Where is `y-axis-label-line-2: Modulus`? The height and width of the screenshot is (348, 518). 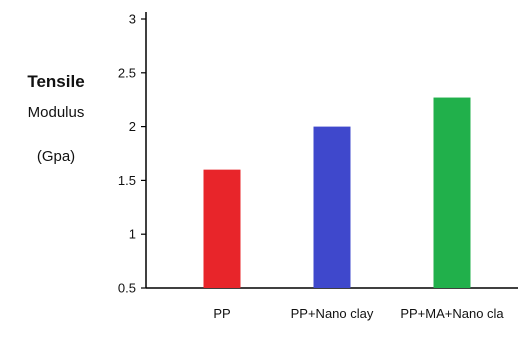
y-axis-label-line-2: Modulus is located at coordinates (56, 112).